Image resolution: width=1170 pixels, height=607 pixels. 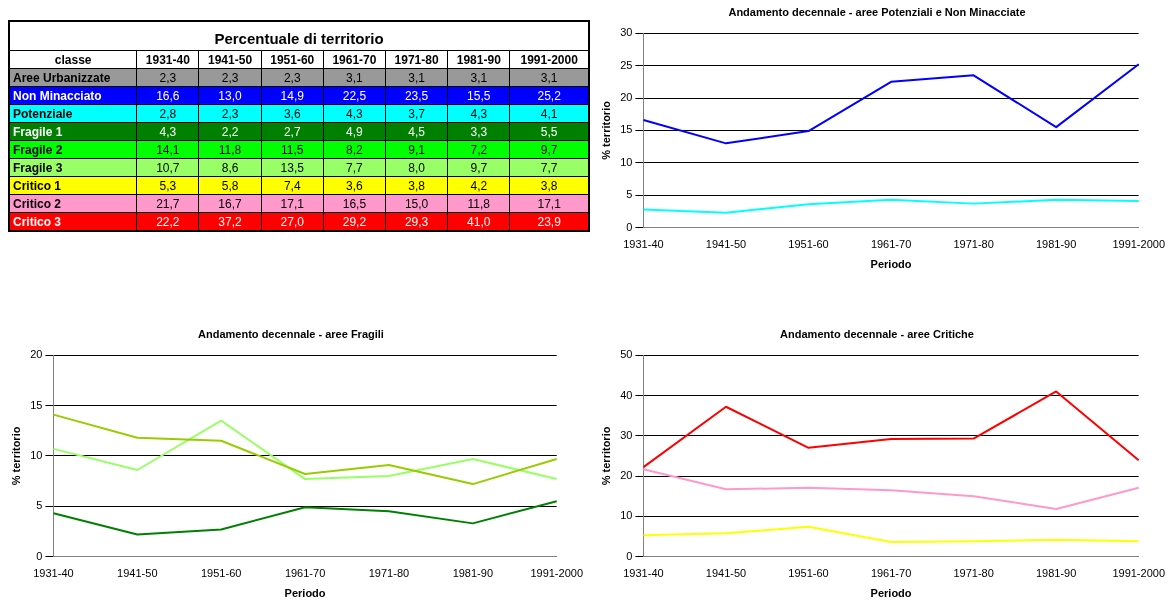 What do you see at coordinates (877, 333) in the screenshot?
I see `chart-title: Andamento decennale - aree Critiche` at bounding box center [877, 333].